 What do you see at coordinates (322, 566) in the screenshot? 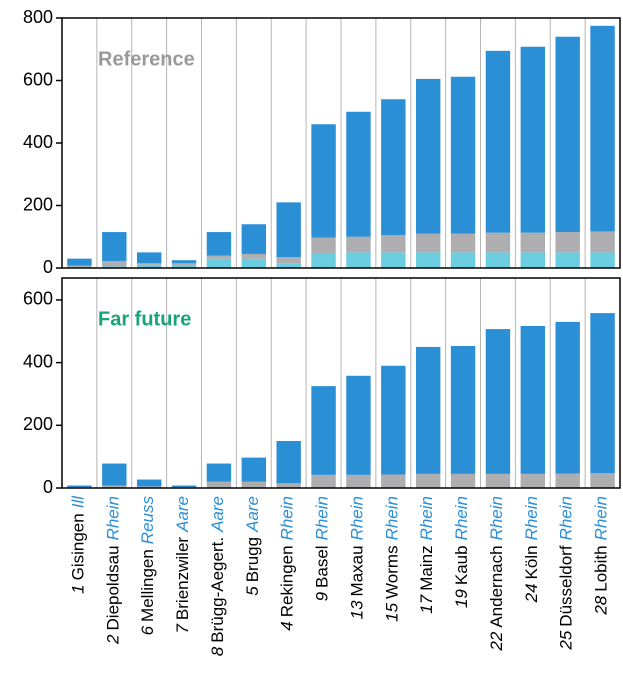
I see `category-name: Basel` at bounding box center [322, 566].